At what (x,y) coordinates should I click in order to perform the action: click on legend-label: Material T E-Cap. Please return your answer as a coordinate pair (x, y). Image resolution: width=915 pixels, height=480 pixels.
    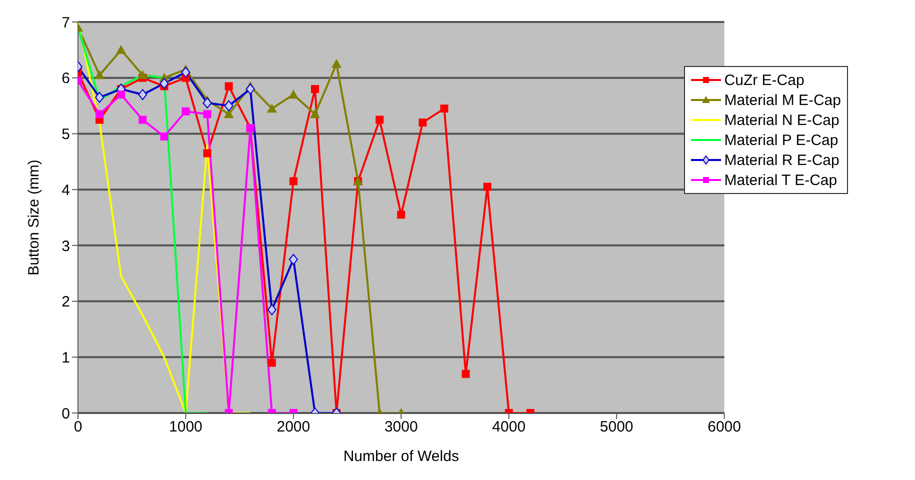
    Looking at the image, I should click on (781, 180).